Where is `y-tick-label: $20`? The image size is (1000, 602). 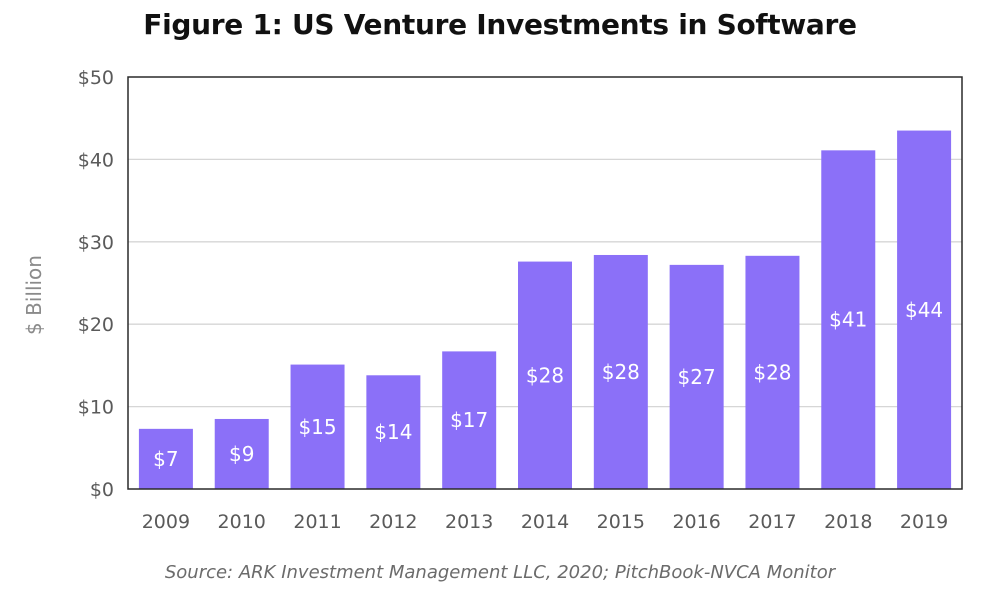
y-tick-label: $20 is located at coordinates (96, 325).